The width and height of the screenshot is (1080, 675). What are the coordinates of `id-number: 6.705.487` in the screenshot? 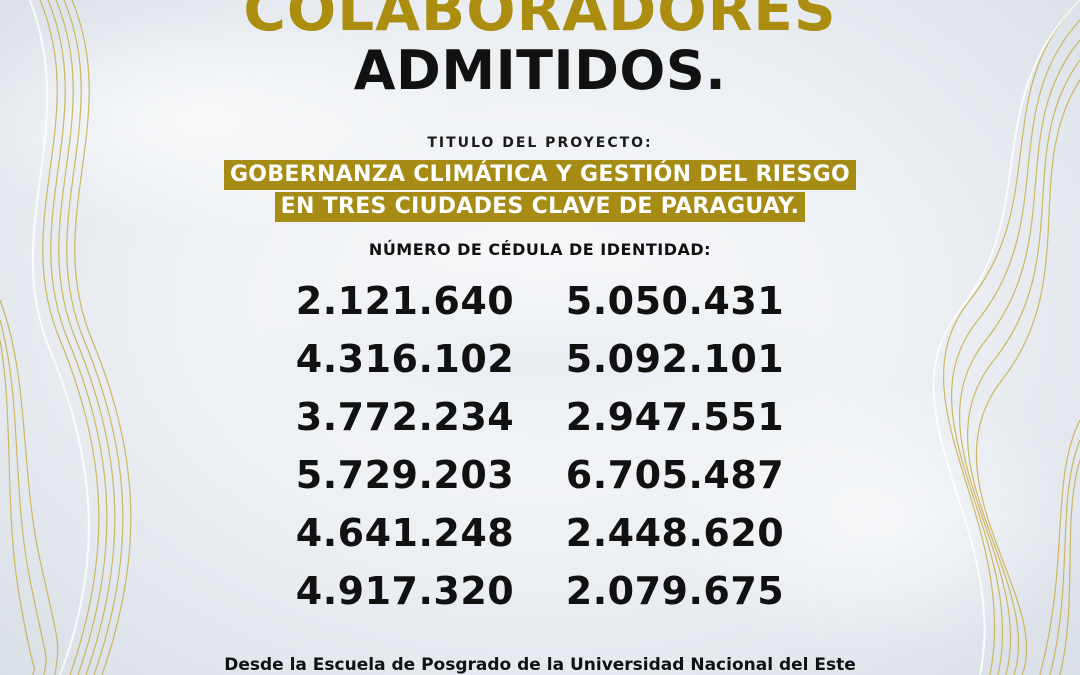 It's located at (675, 475).